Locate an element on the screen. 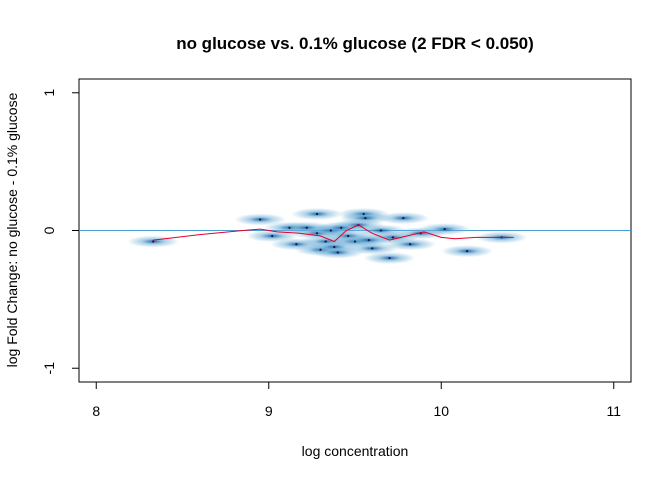 This screenshot has width=672, height=480. y-tick-label: 1 is located at coordinates (49, 93).